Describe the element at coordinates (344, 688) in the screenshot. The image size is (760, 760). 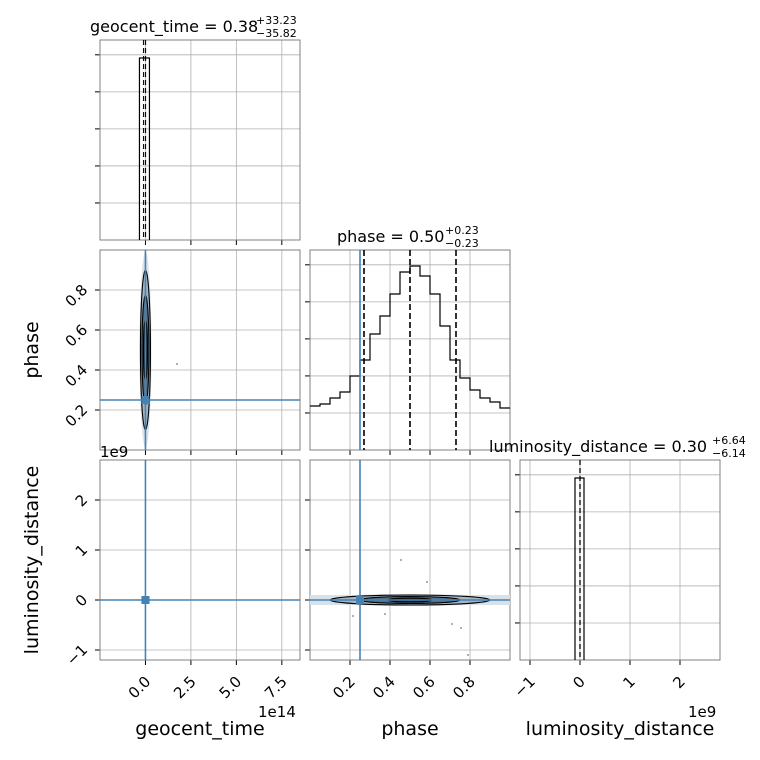
I see `x-tick-label-phase: 0.2` at that location.